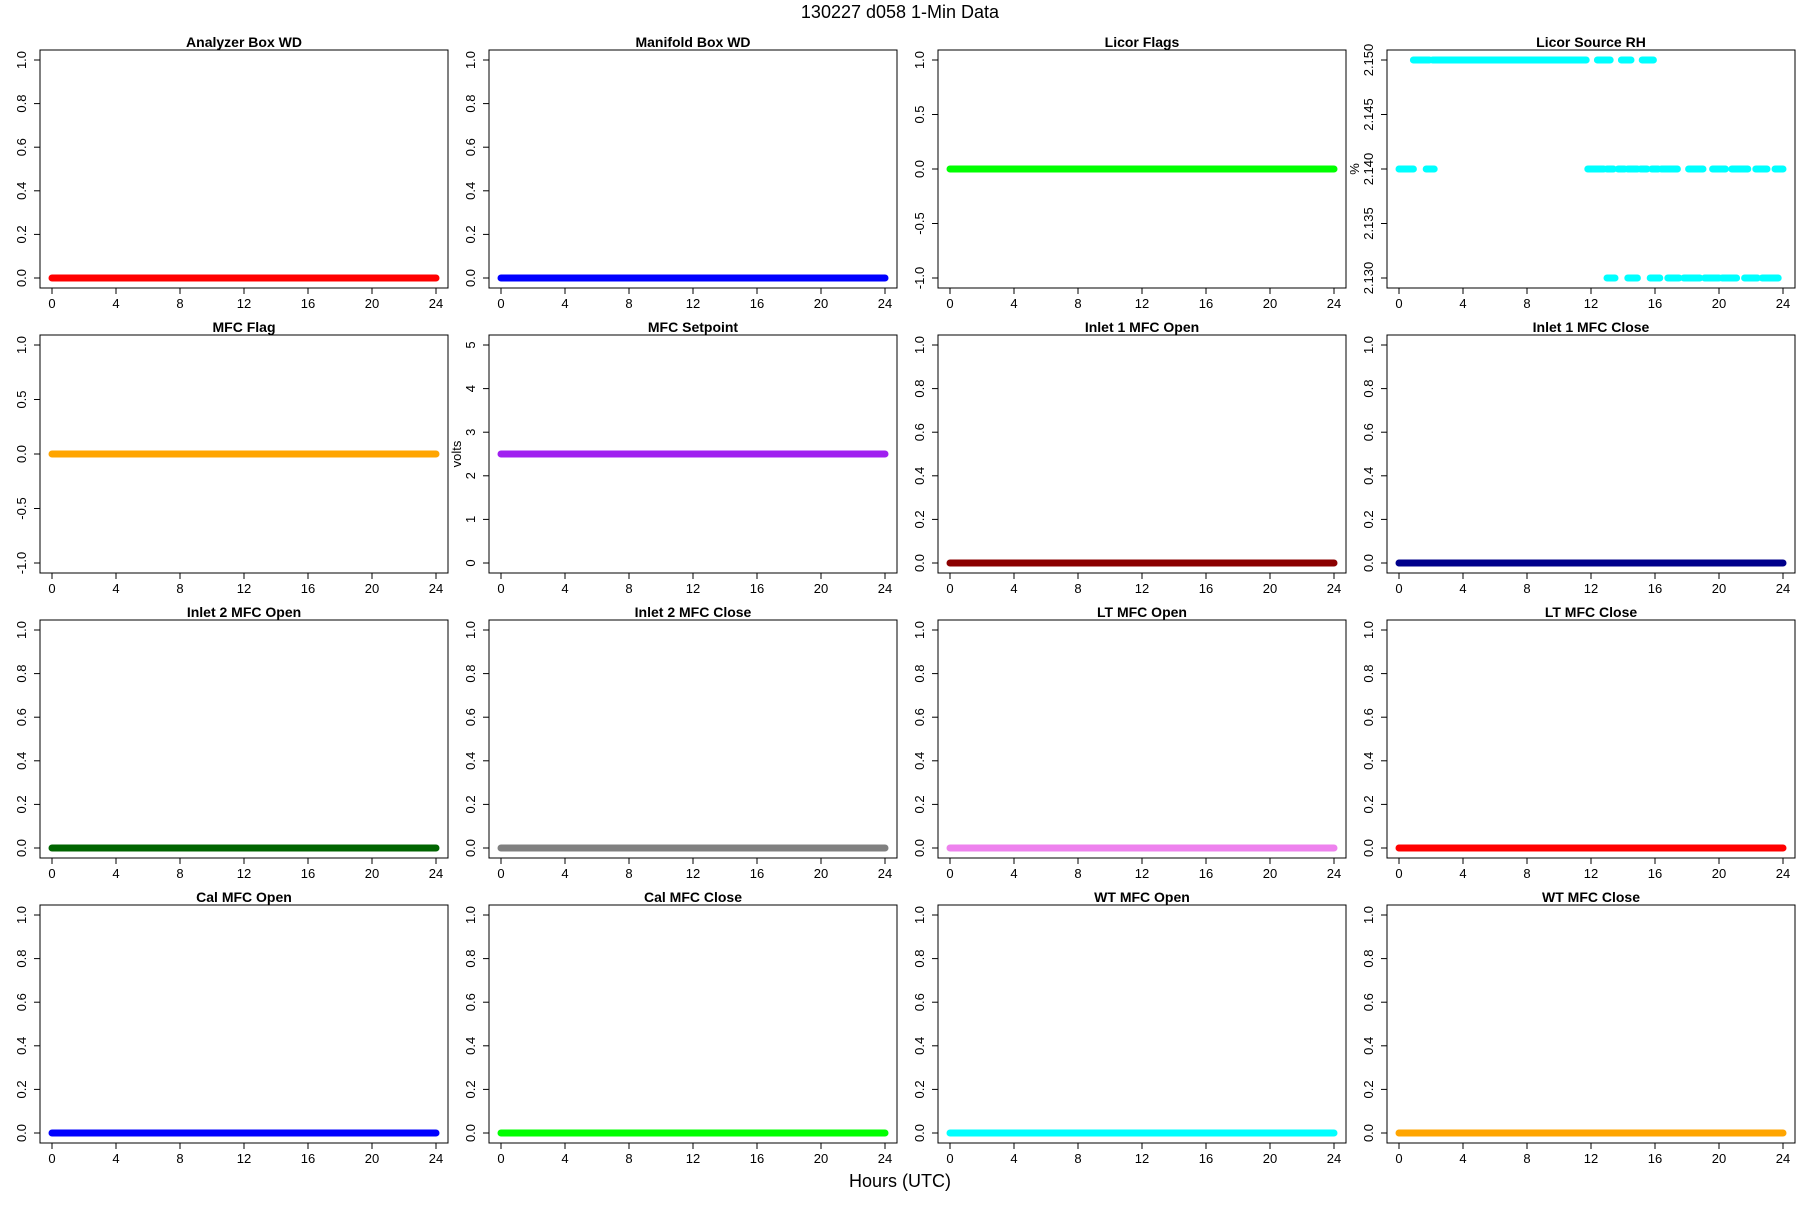  What do you see at coordinates (244, 42) in the screenshot?
I see `panel-title: Analyzer Box WD` at bounding box center [244, 42].